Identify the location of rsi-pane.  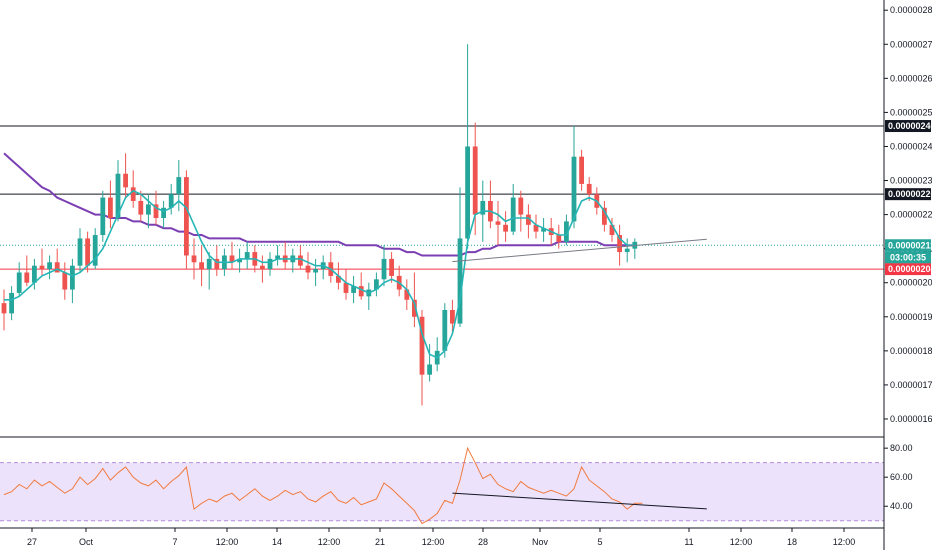
(442, 485).